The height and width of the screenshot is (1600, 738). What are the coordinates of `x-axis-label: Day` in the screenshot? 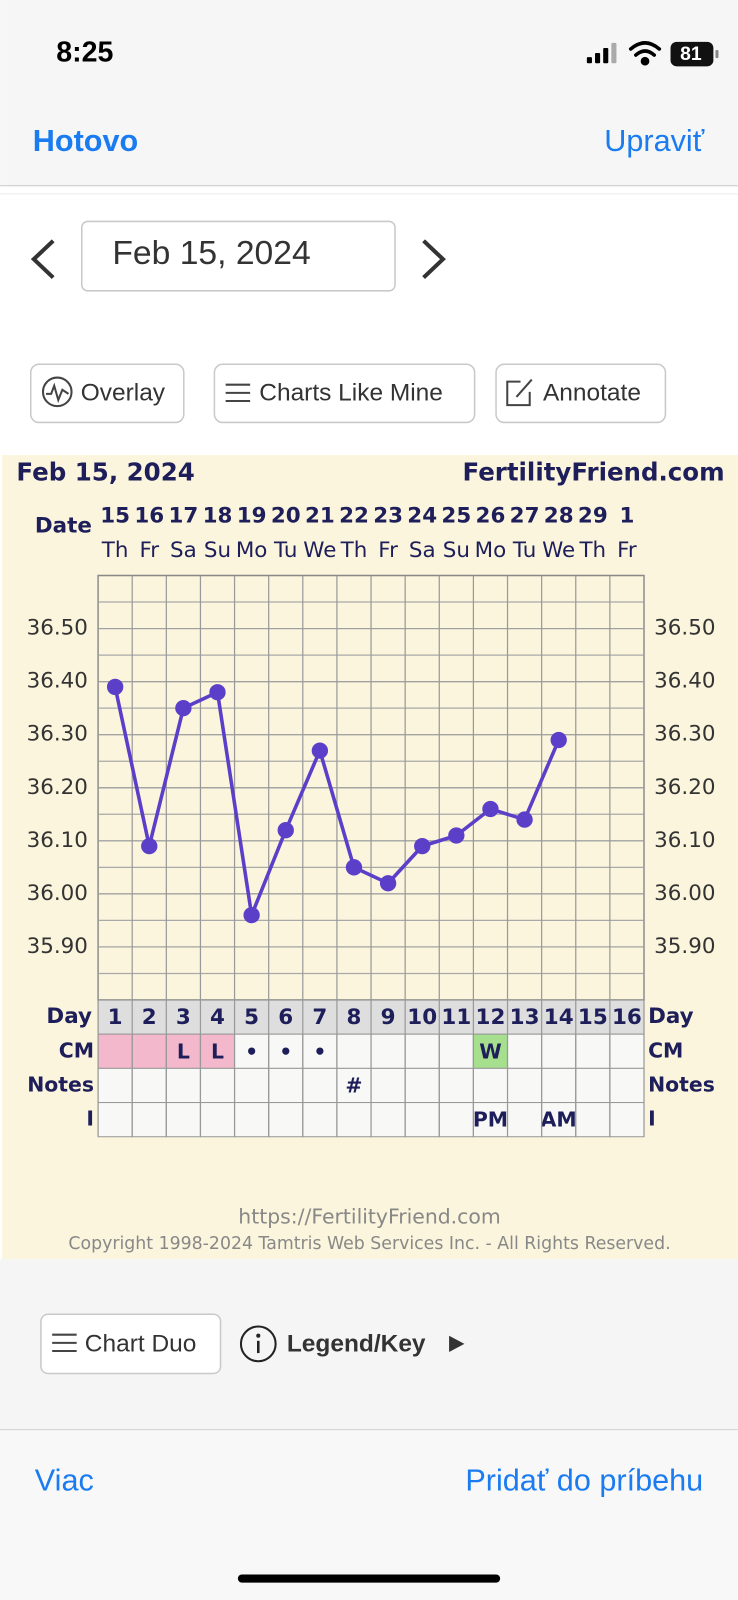 It's located at (671, 1016).